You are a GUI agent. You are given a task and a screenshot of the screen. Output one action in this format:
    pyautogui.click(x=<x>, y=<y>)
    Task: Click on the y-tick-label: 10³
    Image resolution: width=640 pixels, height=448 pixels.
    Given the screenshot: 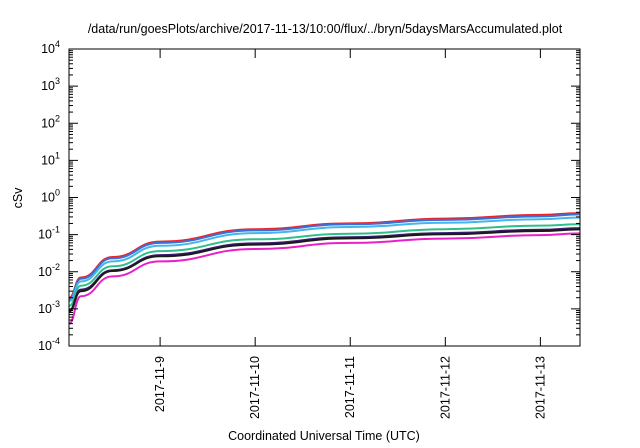 What is the action you would take?
    pyautogui.click(x=50, y=84)
    